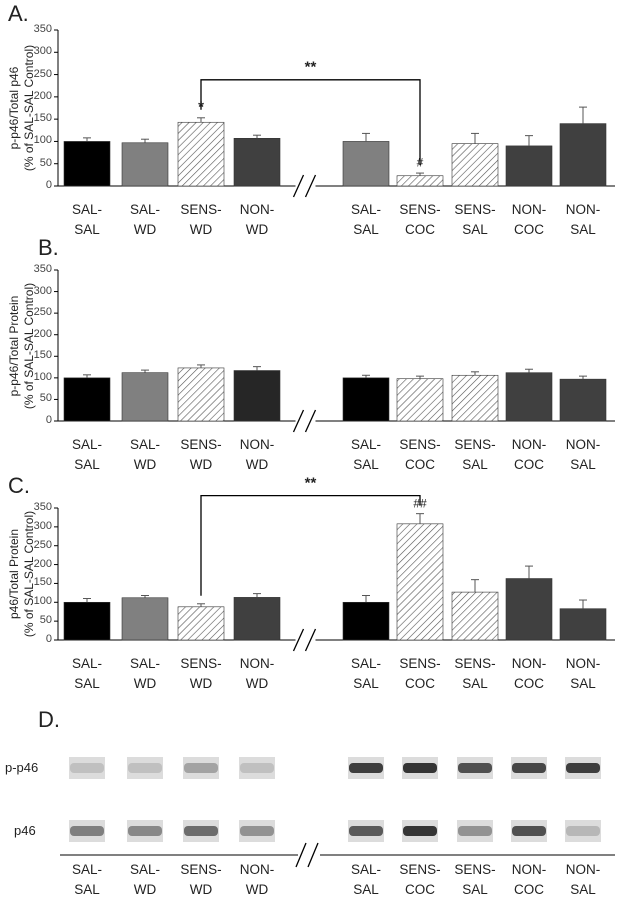 The image size is (637, 900). Describe the element at coordinates (18, 13) in the screenshot. I see `panel-label: A.` at that location.